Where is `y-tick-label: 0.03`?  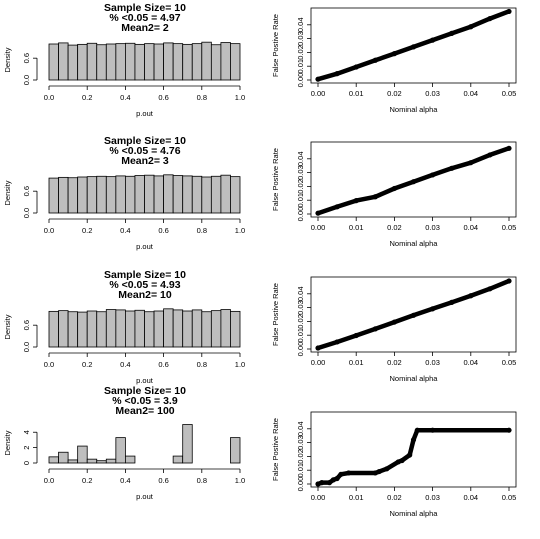 y-tick-label: 0.03 is located at coordinates (300, 442).